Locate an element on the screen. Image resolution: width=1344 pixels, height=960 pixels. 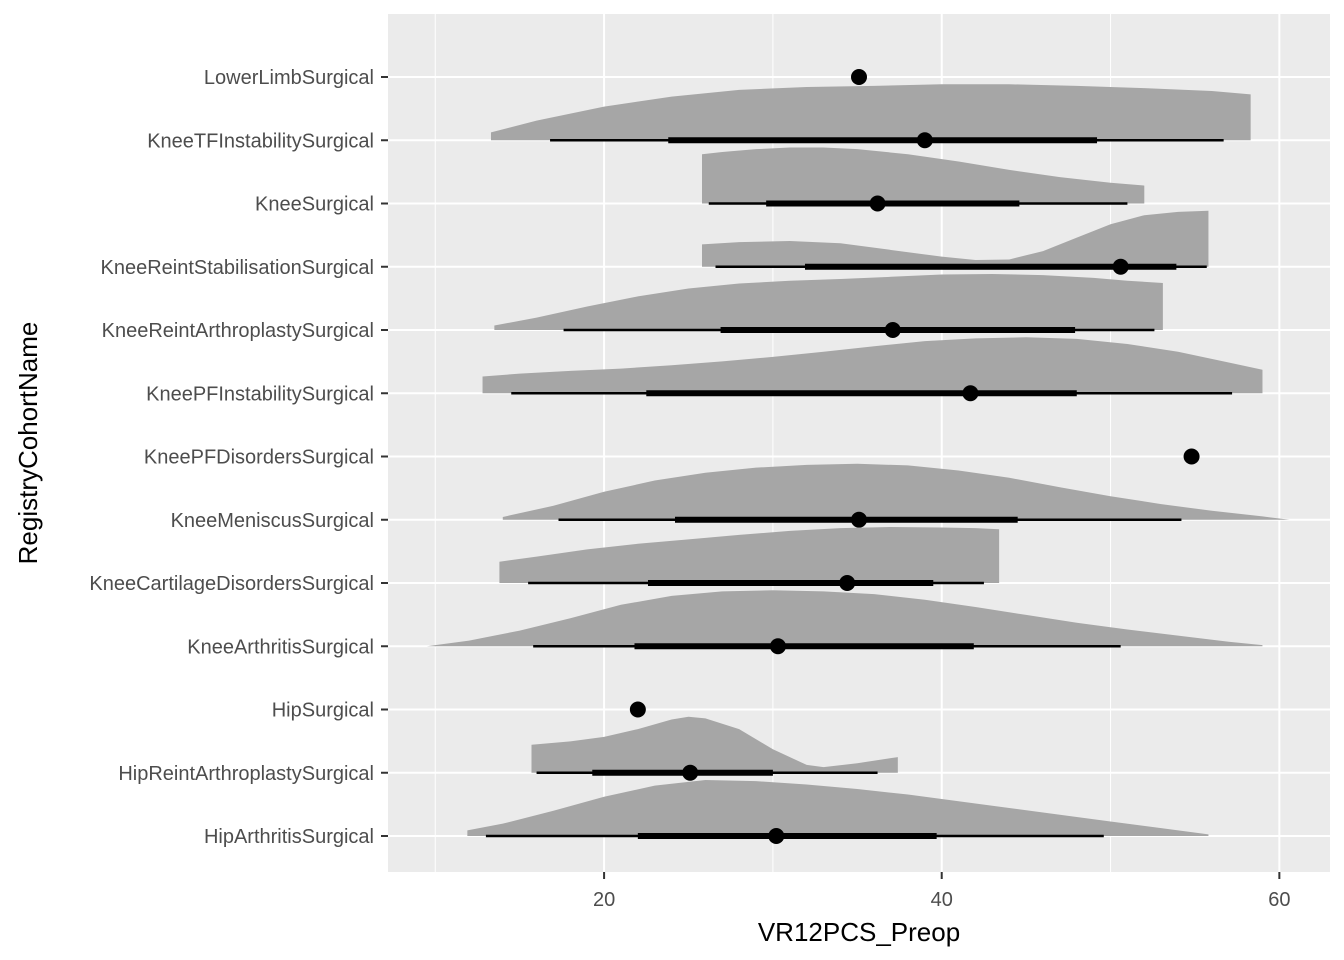
y-tick-label: HipReintArthroplastySurgical is located at coordinates (246, 774).